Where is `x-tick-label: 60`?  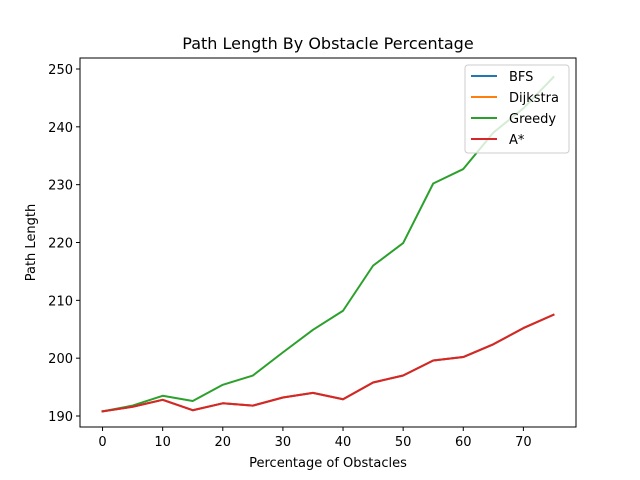
x-tick-label: 60 is located at coordinates (463, 442).